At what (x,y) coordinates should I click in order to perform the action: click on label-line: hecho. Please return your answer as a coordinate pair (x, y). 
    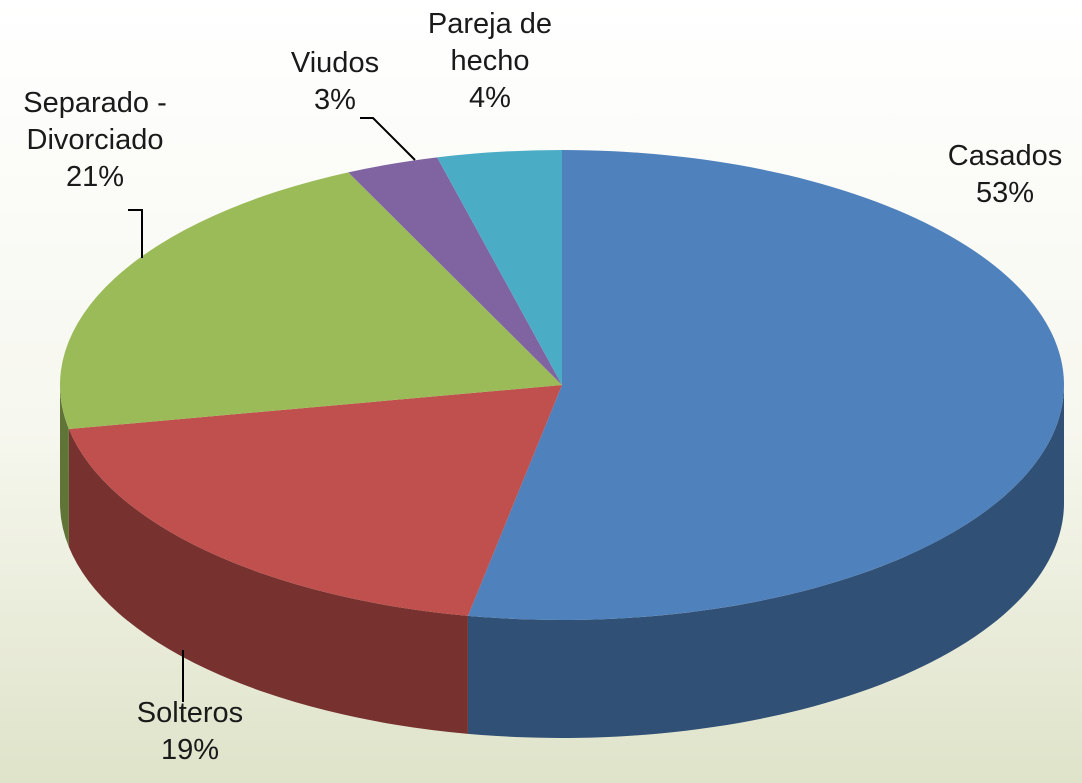
    Looking at the image, I should click on (489, 61).